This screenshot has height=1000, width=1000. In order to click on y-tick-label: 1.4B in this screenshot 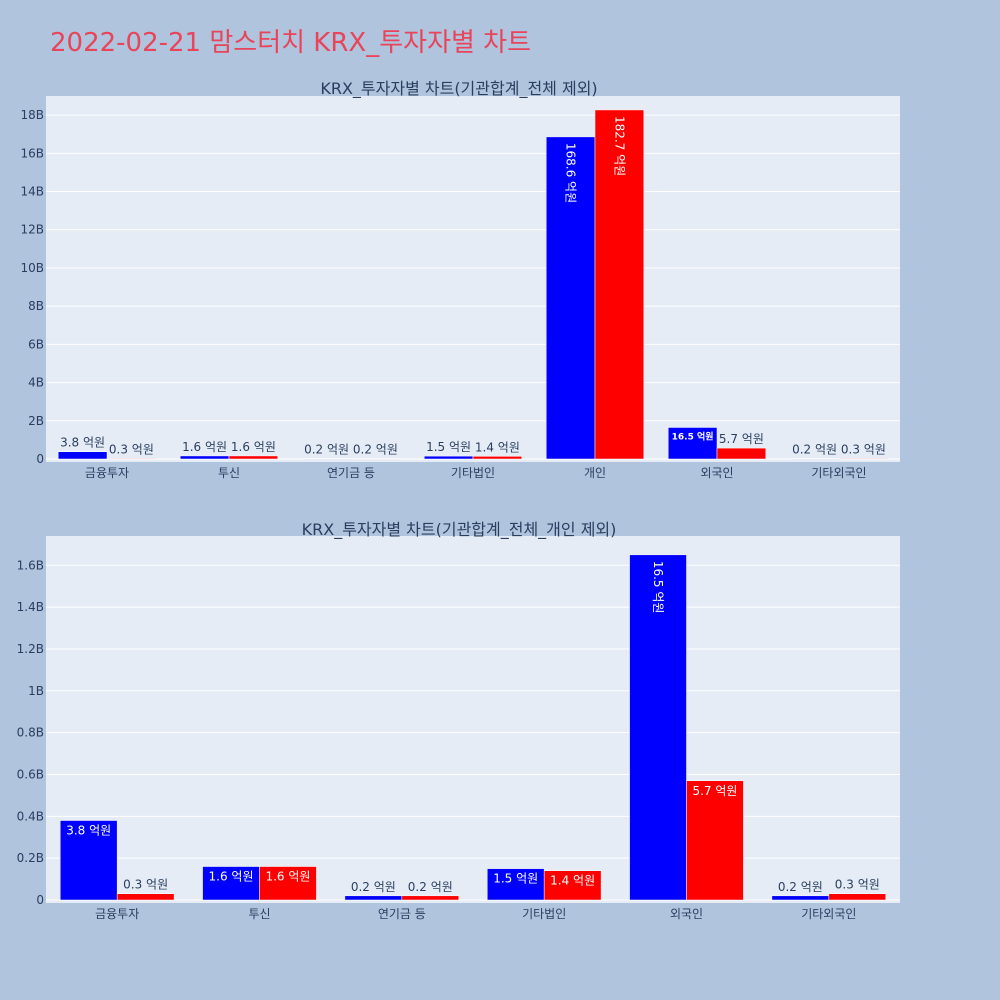, I will do `click(30, 607)`.